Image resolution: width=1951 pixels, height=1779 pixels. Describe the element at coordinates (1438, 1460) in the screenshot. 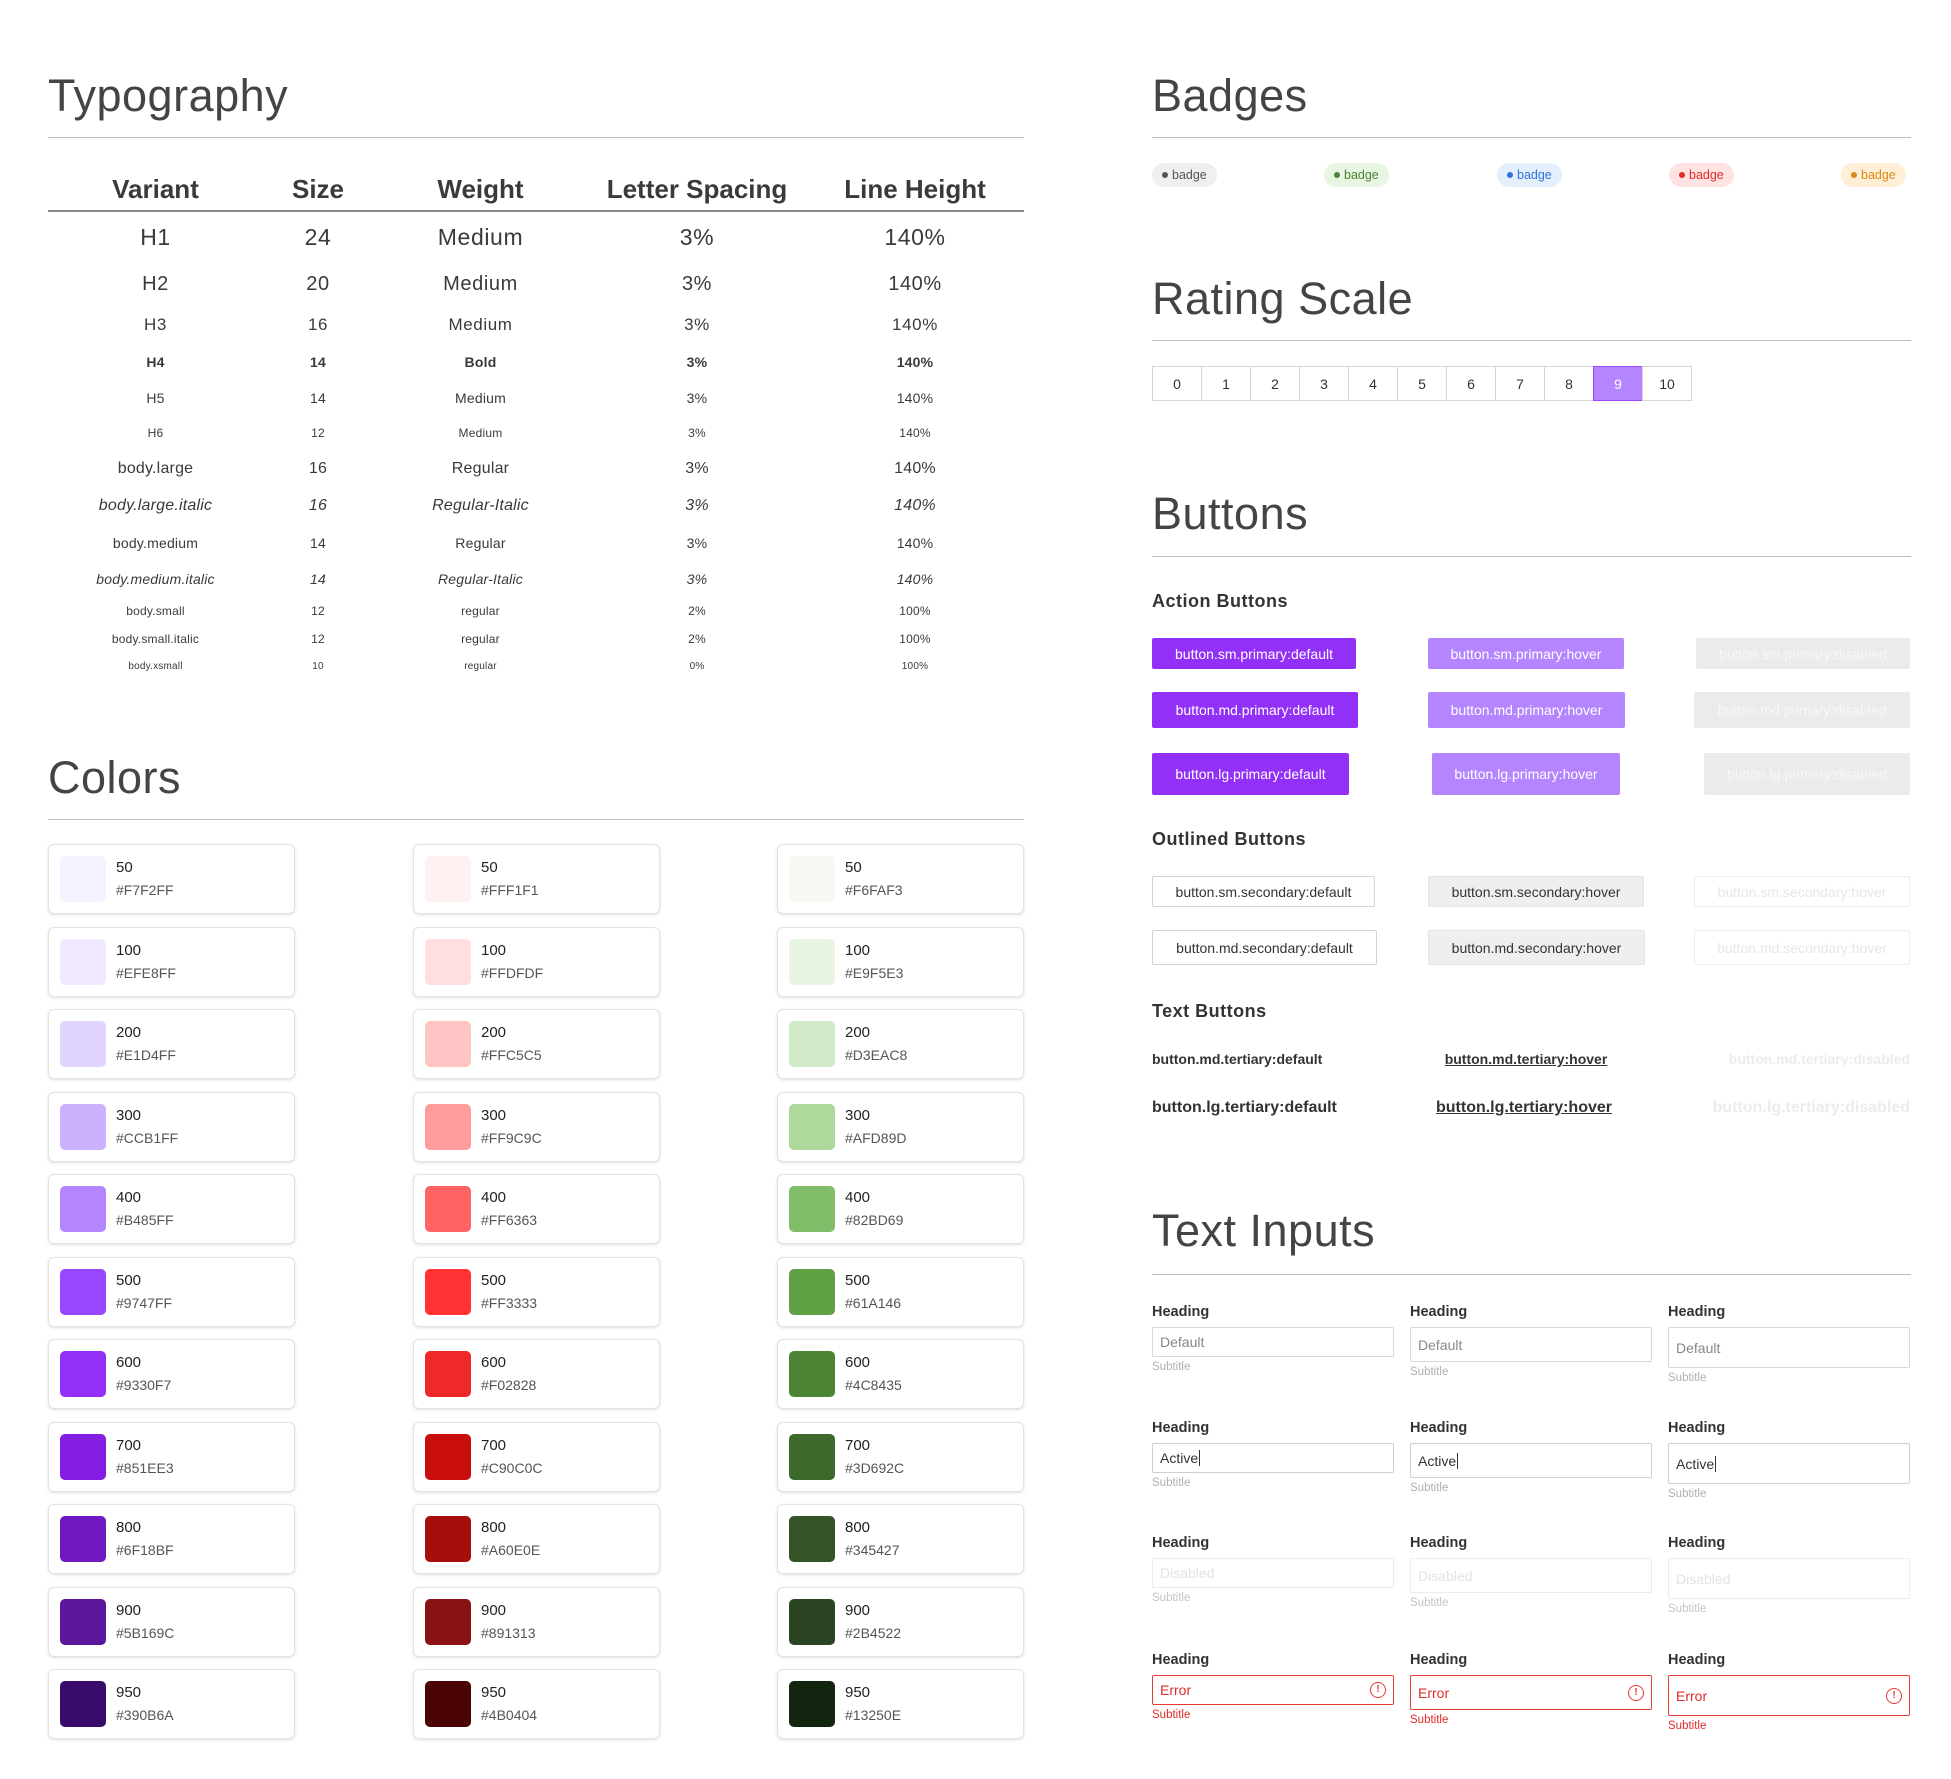

I see `input-value-wrap: Active` at that location.